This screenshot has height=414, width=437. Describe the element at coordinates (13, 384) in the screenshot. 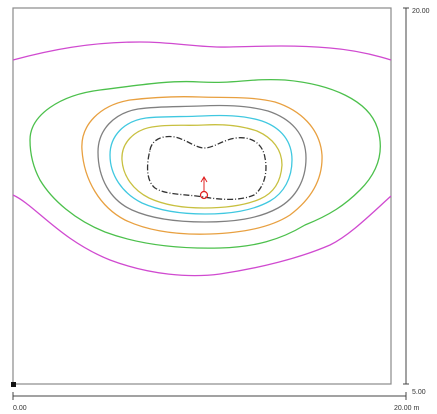

I see `origin-marker` at that location.